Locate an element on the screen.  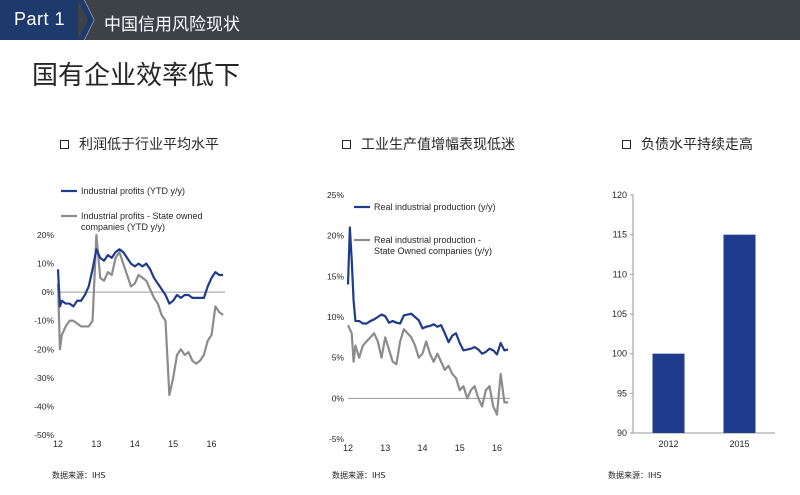
y-tick-label: -10% is located at coordinates (44, 321).